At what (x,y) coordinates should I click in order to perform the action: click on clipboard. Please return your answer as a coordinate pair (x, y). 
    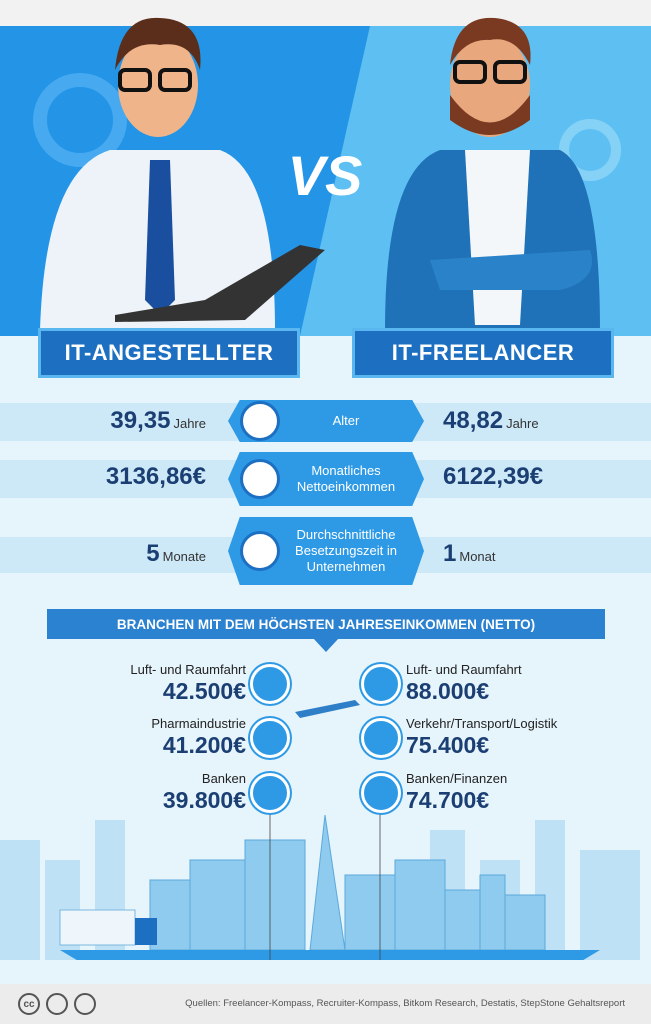
    Looking at the image, I should click on (220, 283).